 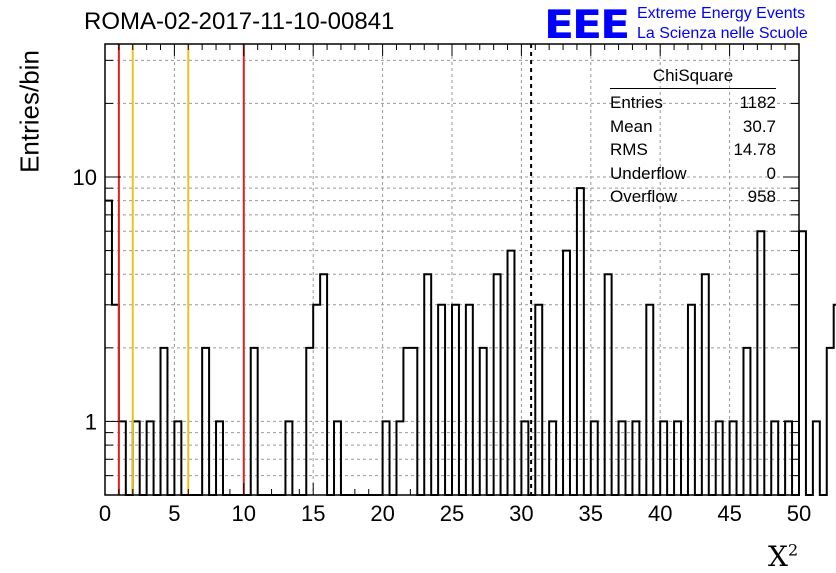 I want to click on x-tick-label: 45, so click(x=729, y=513).